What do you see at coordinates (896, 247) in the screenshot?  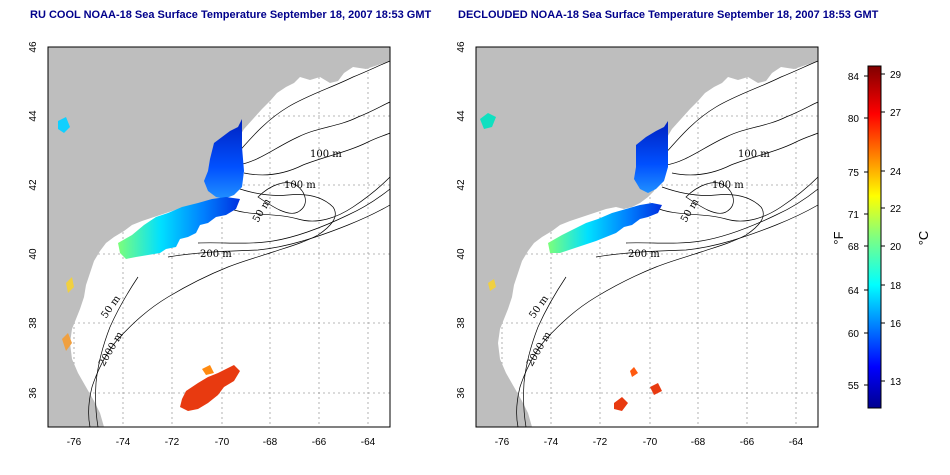 I see `svg-text: 20` at bounding box center [896, 247].